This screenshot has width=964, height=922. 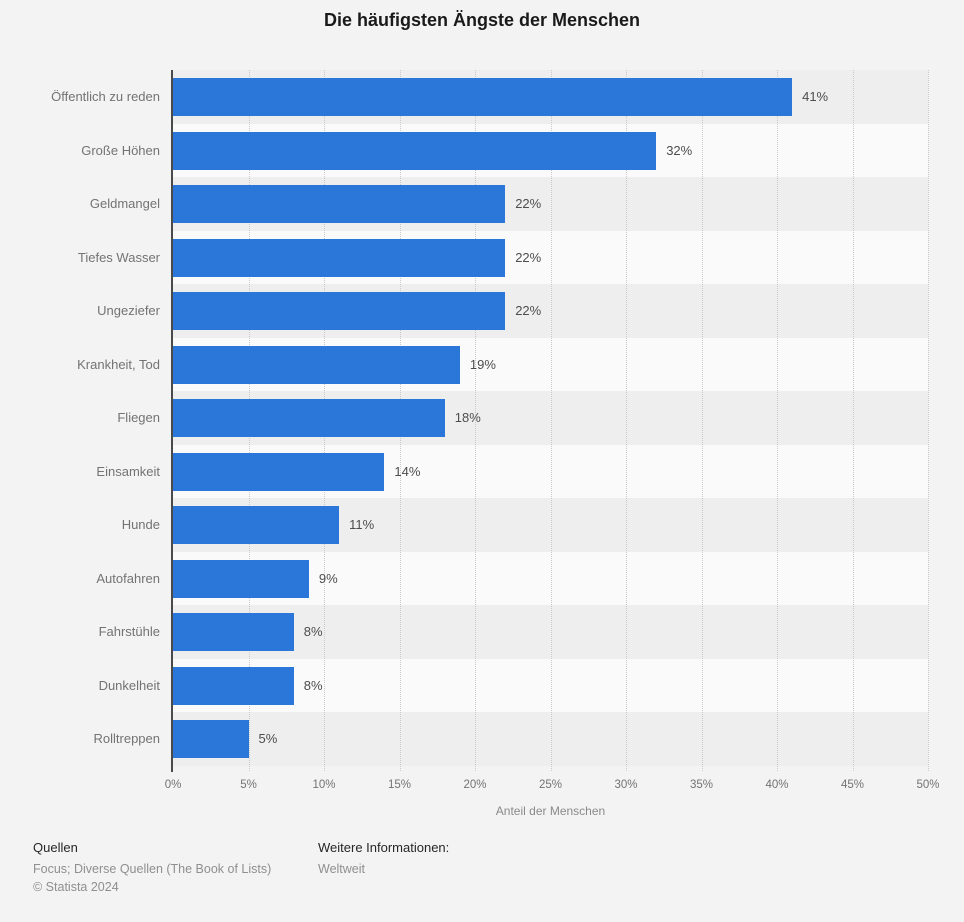 What do you see at coordinates (127, 739) in the screenshot?
I see `category-label: Rolltreppen` at bounding box center [127, 739].